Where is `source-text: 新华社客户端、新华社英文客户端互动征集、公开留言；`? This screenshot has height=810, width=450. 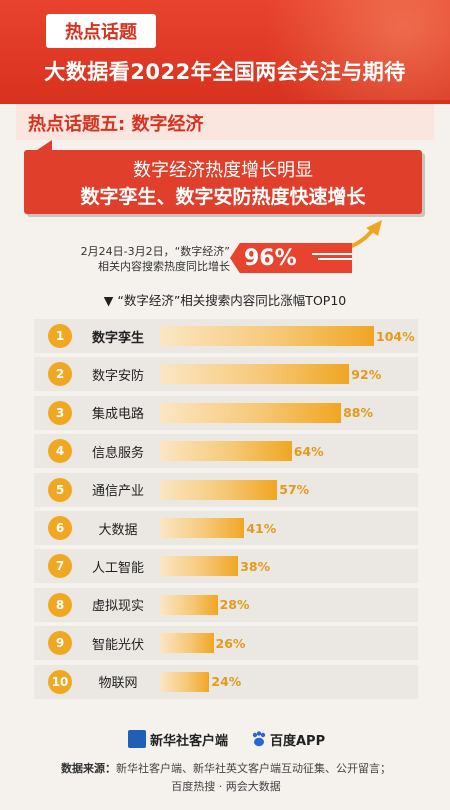 source-text: 新华社客户端、新华社英文客户端互动征集、公开留言； is located at coordinates (253, 768).